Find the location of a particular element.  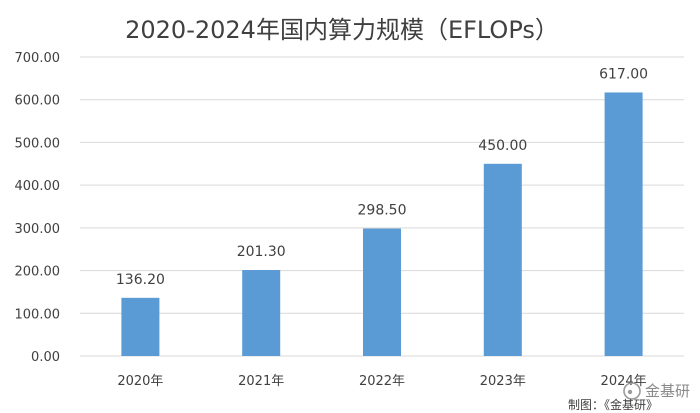

y-tick-label: 300.00 is located at coordinates (38, 229).